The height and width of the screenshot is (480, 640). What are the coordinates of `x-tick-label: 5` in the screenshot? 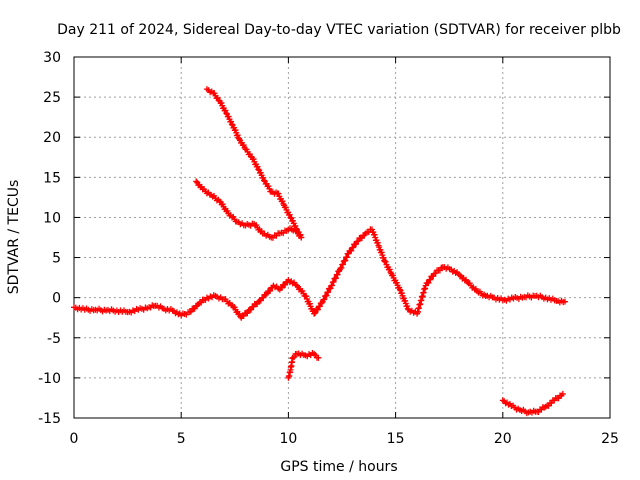 It's located at (181, 439).